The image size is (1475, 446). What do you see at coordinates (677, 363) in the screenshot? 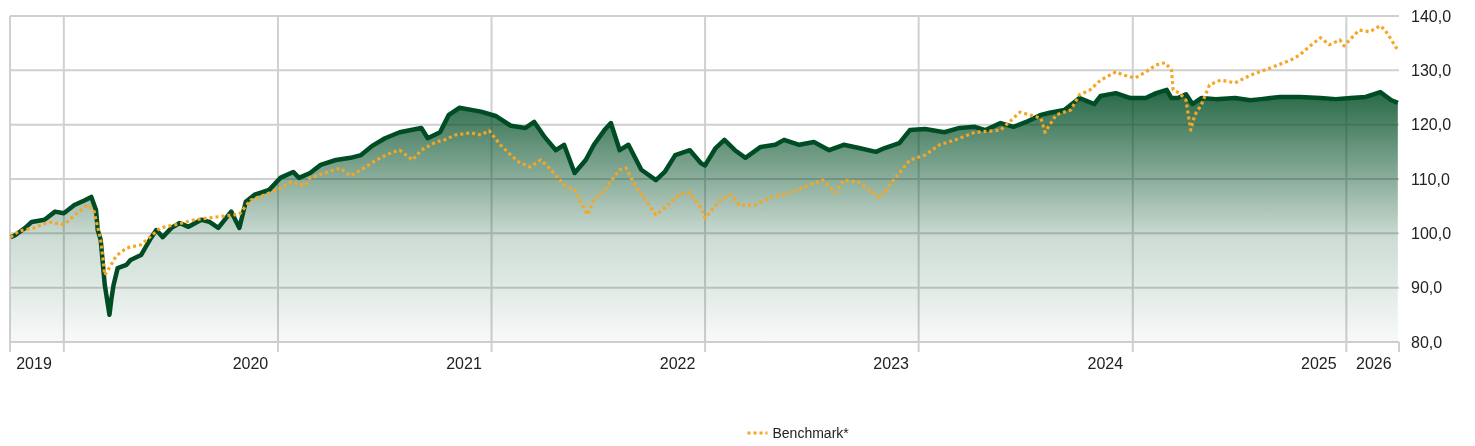
I see `x-tick-label: 2022` at bounding box center [677, 363].